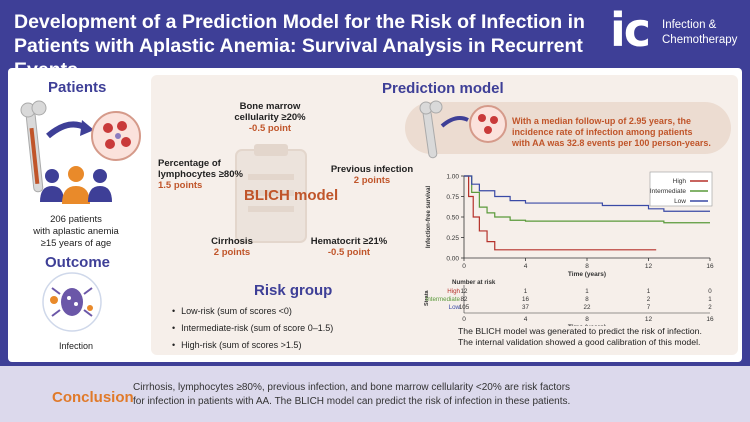 The image size is (750, 422). What do you see at coordinates (525, 307) in the screenshot?
I see `risk-row-value: 37` at bounding box center [525, 307].